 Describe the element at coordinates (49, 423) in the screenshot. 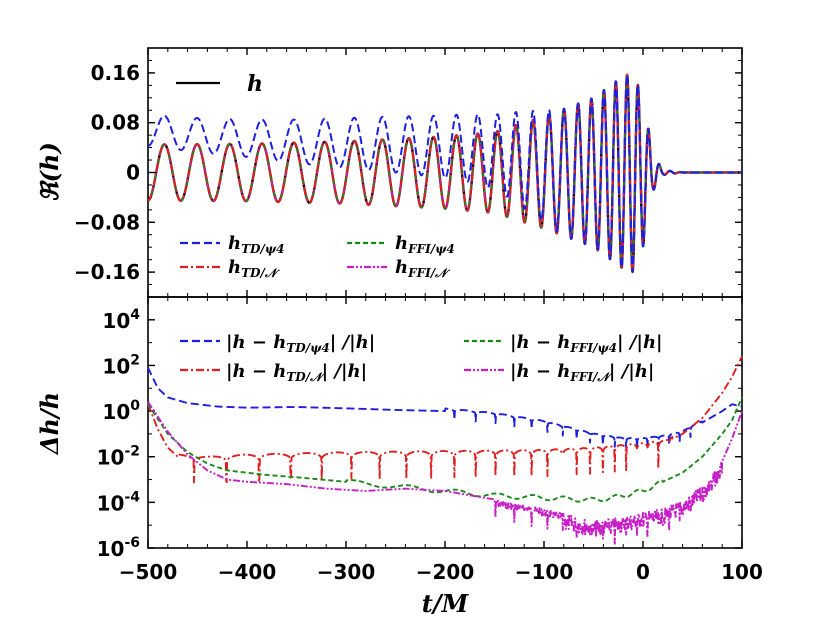

I see `bottom-y-axis-title: Δh/h` at that location.